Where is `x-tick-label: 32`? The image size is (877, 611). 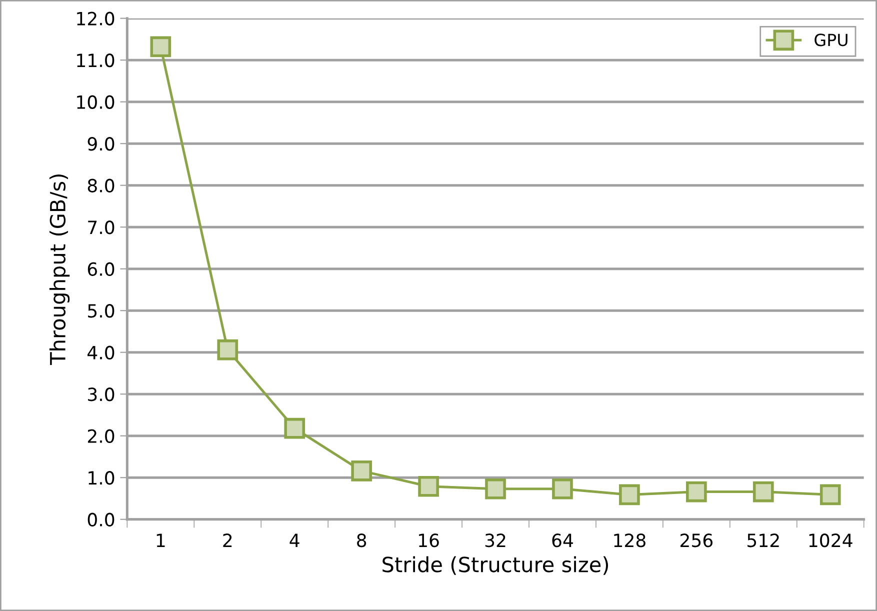
x-tick-label: 32 is located at coordinates (495, 541).